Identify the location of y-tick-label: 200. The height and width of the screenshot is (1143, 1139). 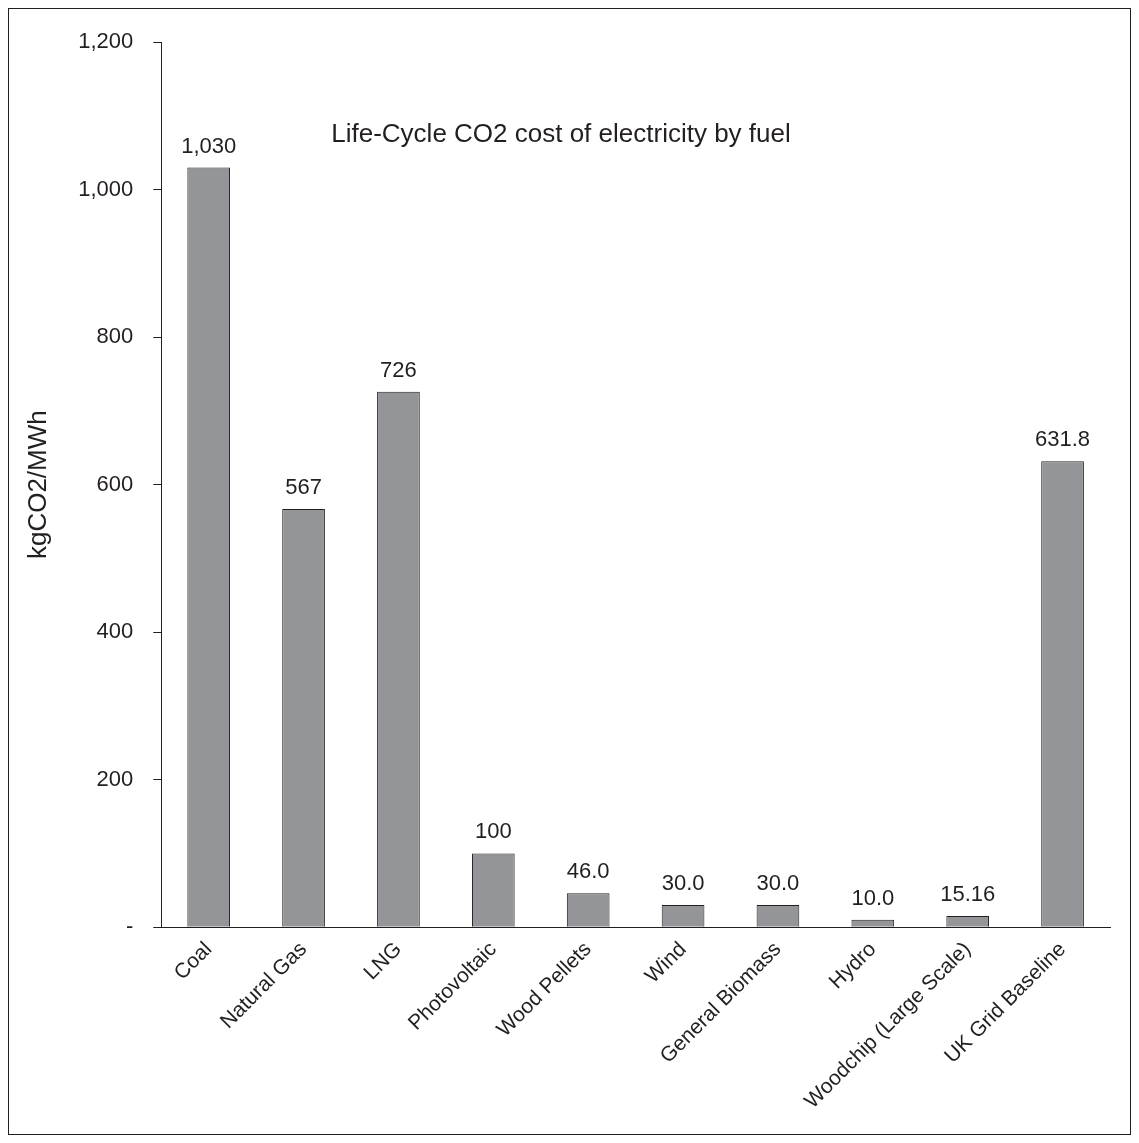
(115, 778).